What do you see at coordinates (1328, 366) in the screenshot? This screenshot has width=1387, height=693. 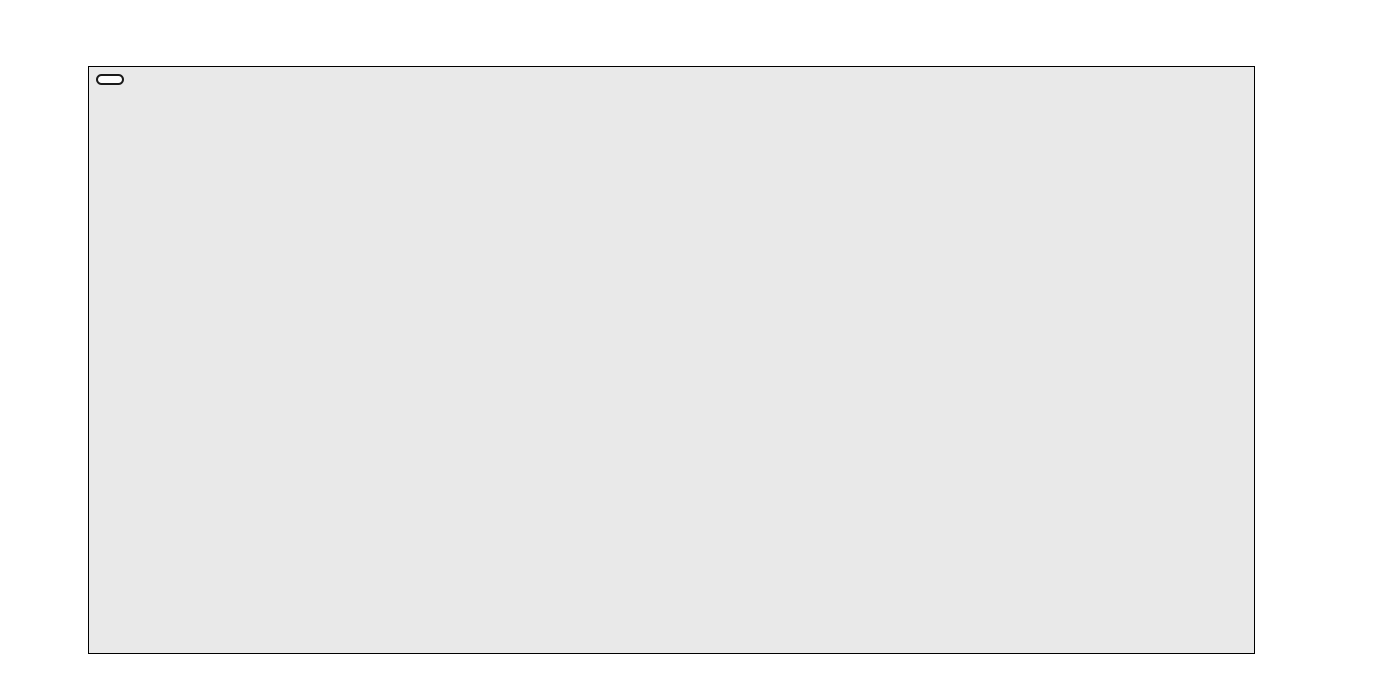 I see `colorbar` at bounding box center [1328, 366].